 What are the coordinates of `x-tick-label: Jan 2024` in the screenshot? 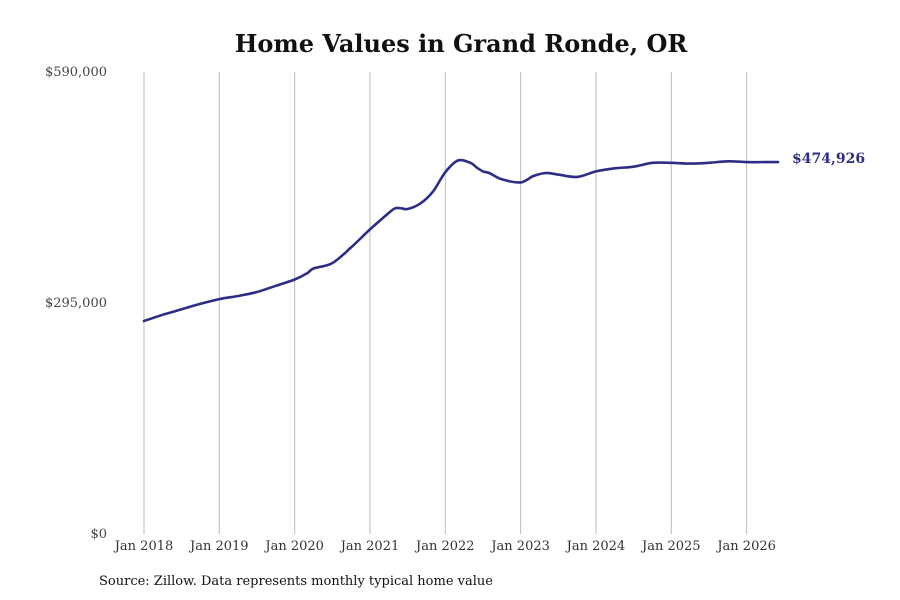 It's located at (595, 546).